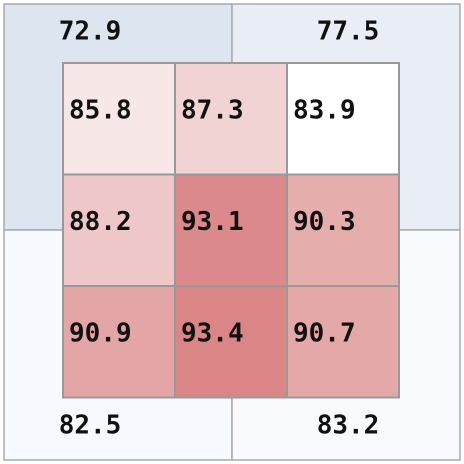  What do you see at coordinates (100, 222) in the screenshot?
I see `inner-value: 88.2` at bounding box center [100, 222].